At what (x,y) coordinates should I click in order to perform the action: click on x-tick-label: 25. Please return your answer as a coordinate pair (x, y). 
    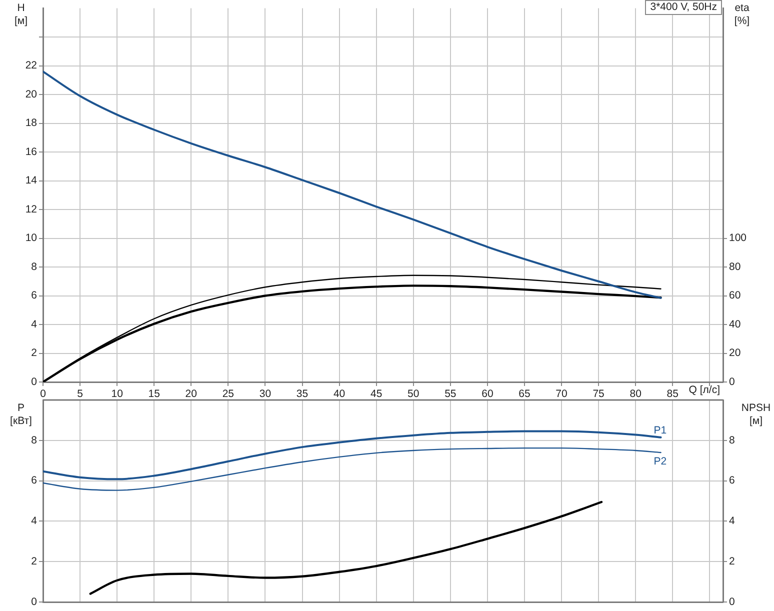
    Looking at the image, I should click on (228, 394).